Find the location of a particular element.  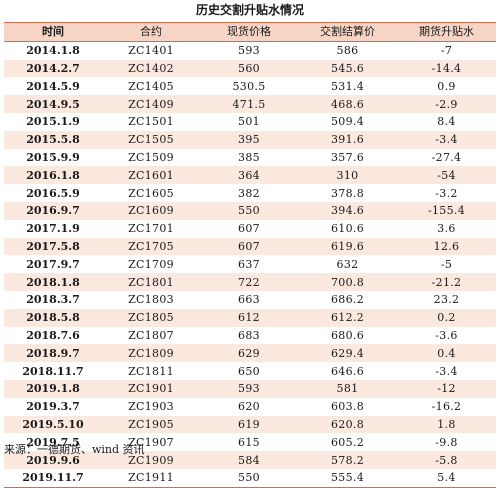

cell-time: 2018.5.8 is located at coordinates (53, 317).